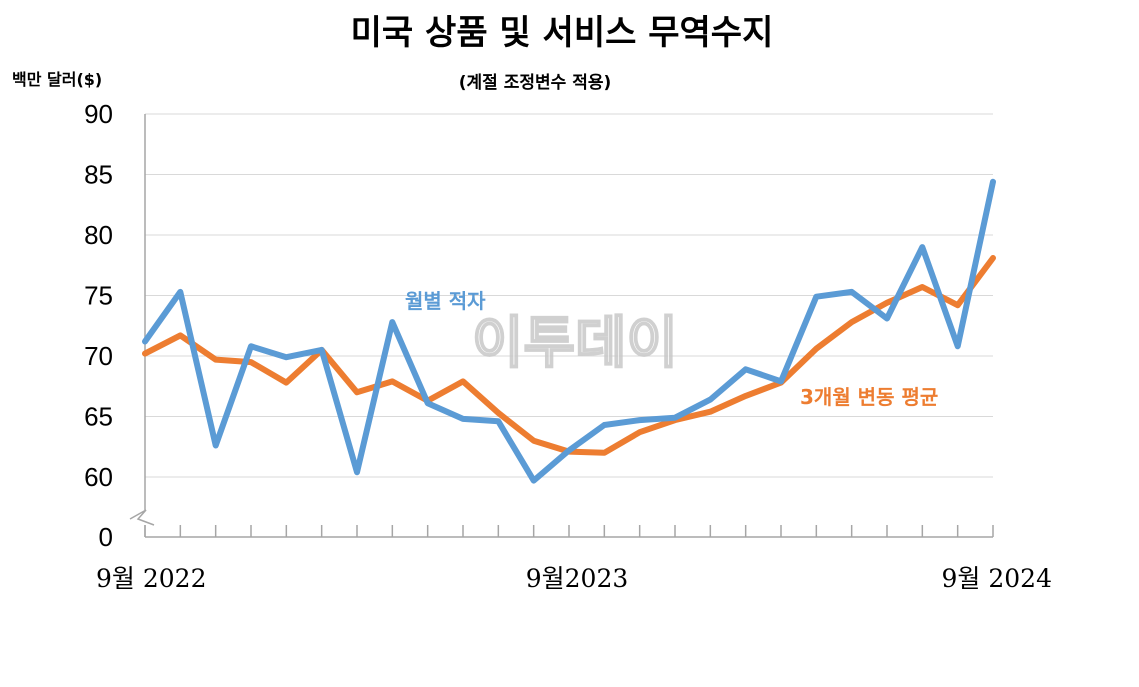  Describe the element at coordinates (142, 517) in the screenshot. I see `axis-break-mark` at that location.